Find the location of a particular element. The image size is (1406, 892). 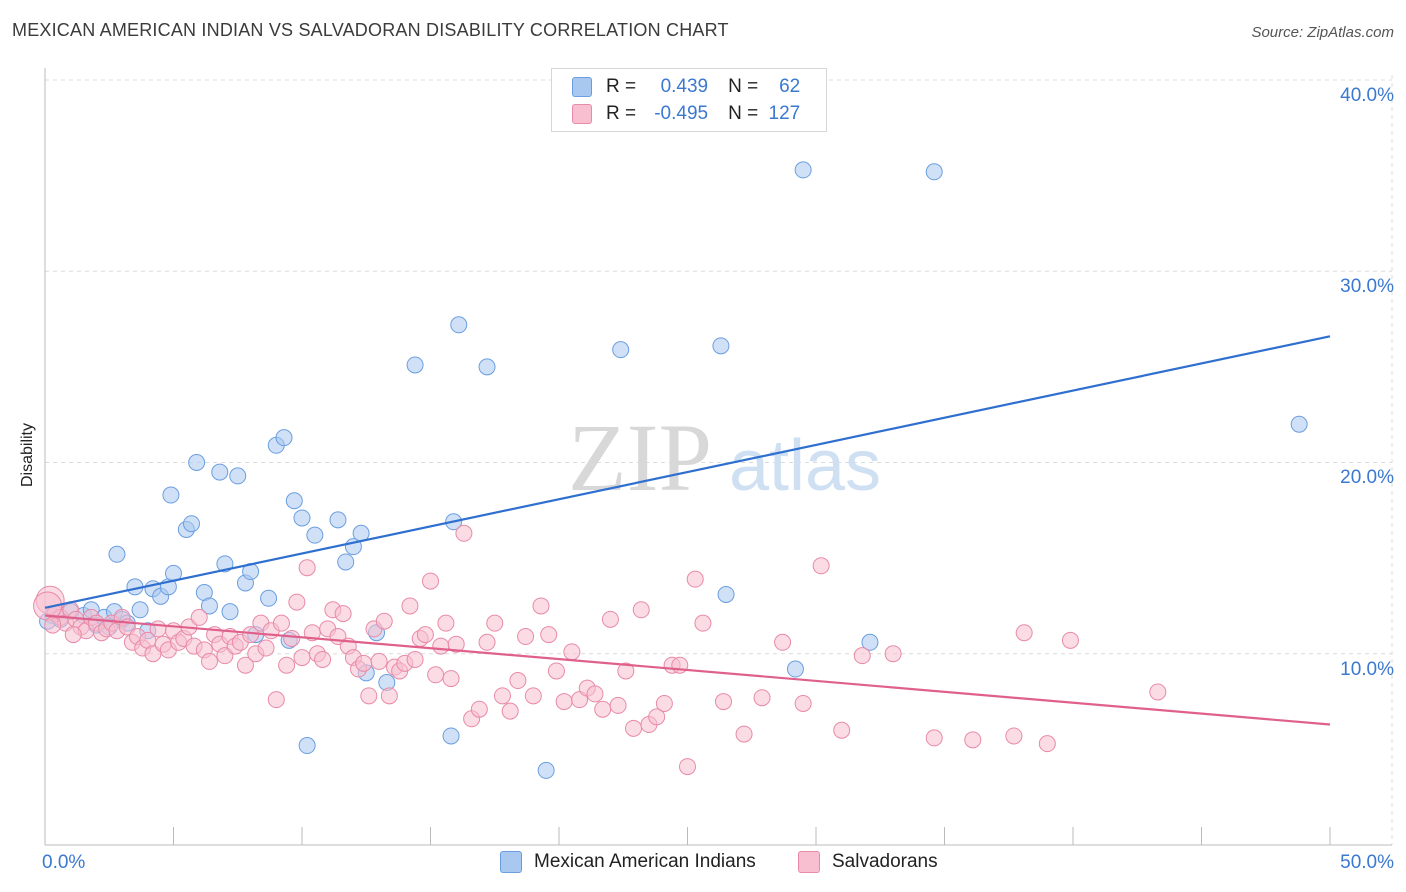

watermark: ZIP atlas is located at coordinates (724, 457).